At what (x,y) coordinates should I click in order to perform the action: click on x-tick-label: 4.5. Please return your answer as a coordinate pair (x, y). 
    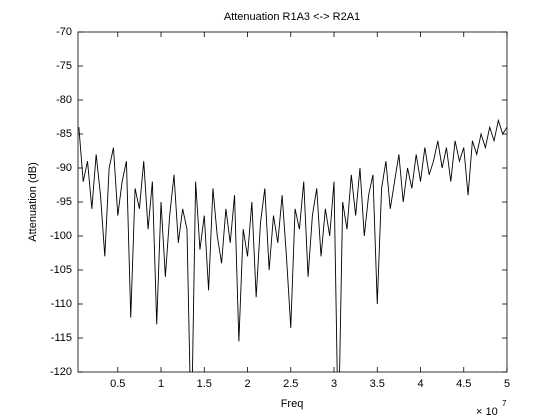
    Looking at the image, I should click on (463, 384).